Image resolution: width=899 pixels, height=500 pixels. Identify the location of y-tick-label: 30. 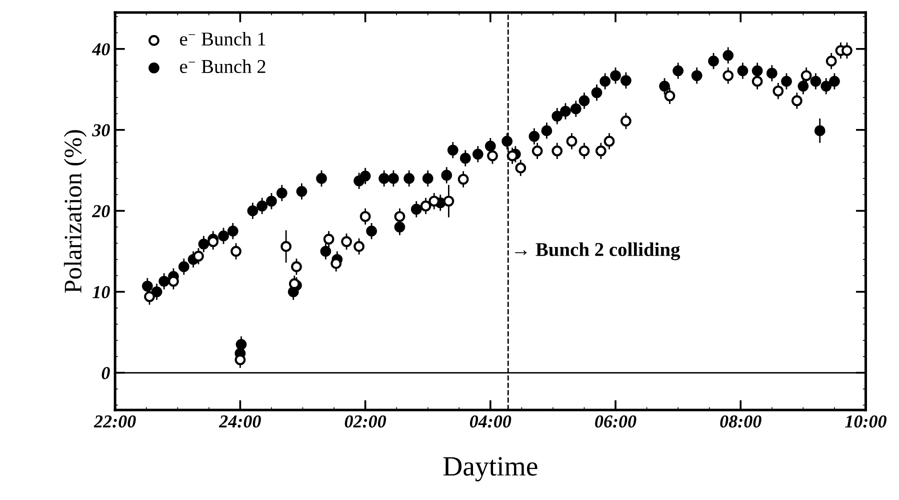
(101, 130).